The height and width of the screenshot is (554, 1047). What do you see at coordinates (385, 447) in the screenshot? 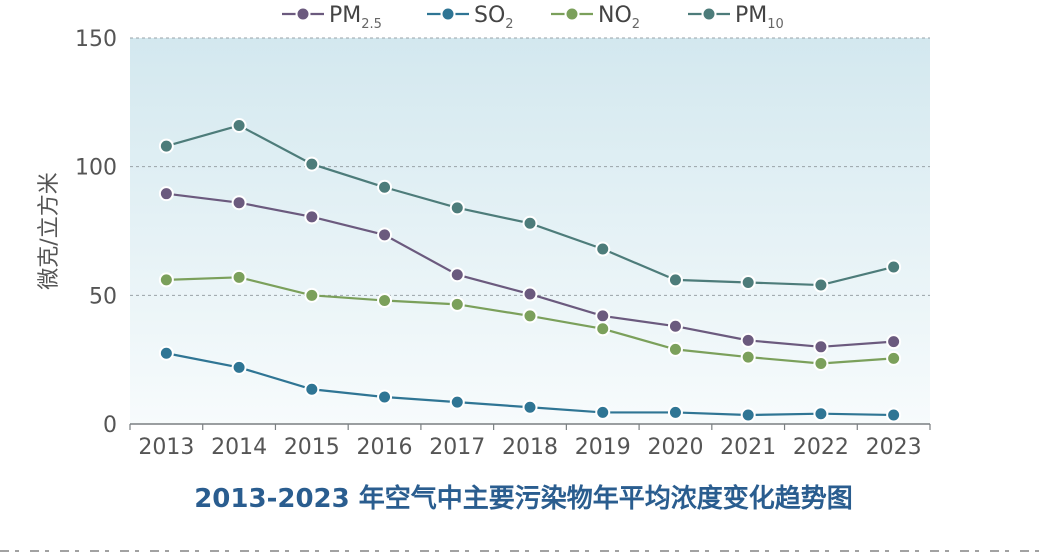
I see `x-tick-label: 2016` at bounding box center [385, 447].